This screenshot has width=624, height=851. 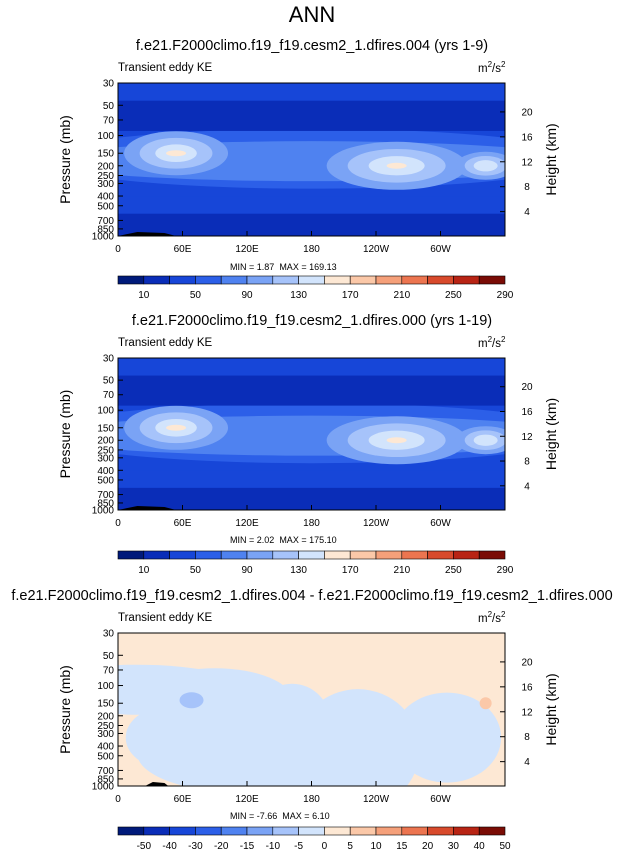 I want to click on height-tick-label: 20, so click(x=527, y=387).